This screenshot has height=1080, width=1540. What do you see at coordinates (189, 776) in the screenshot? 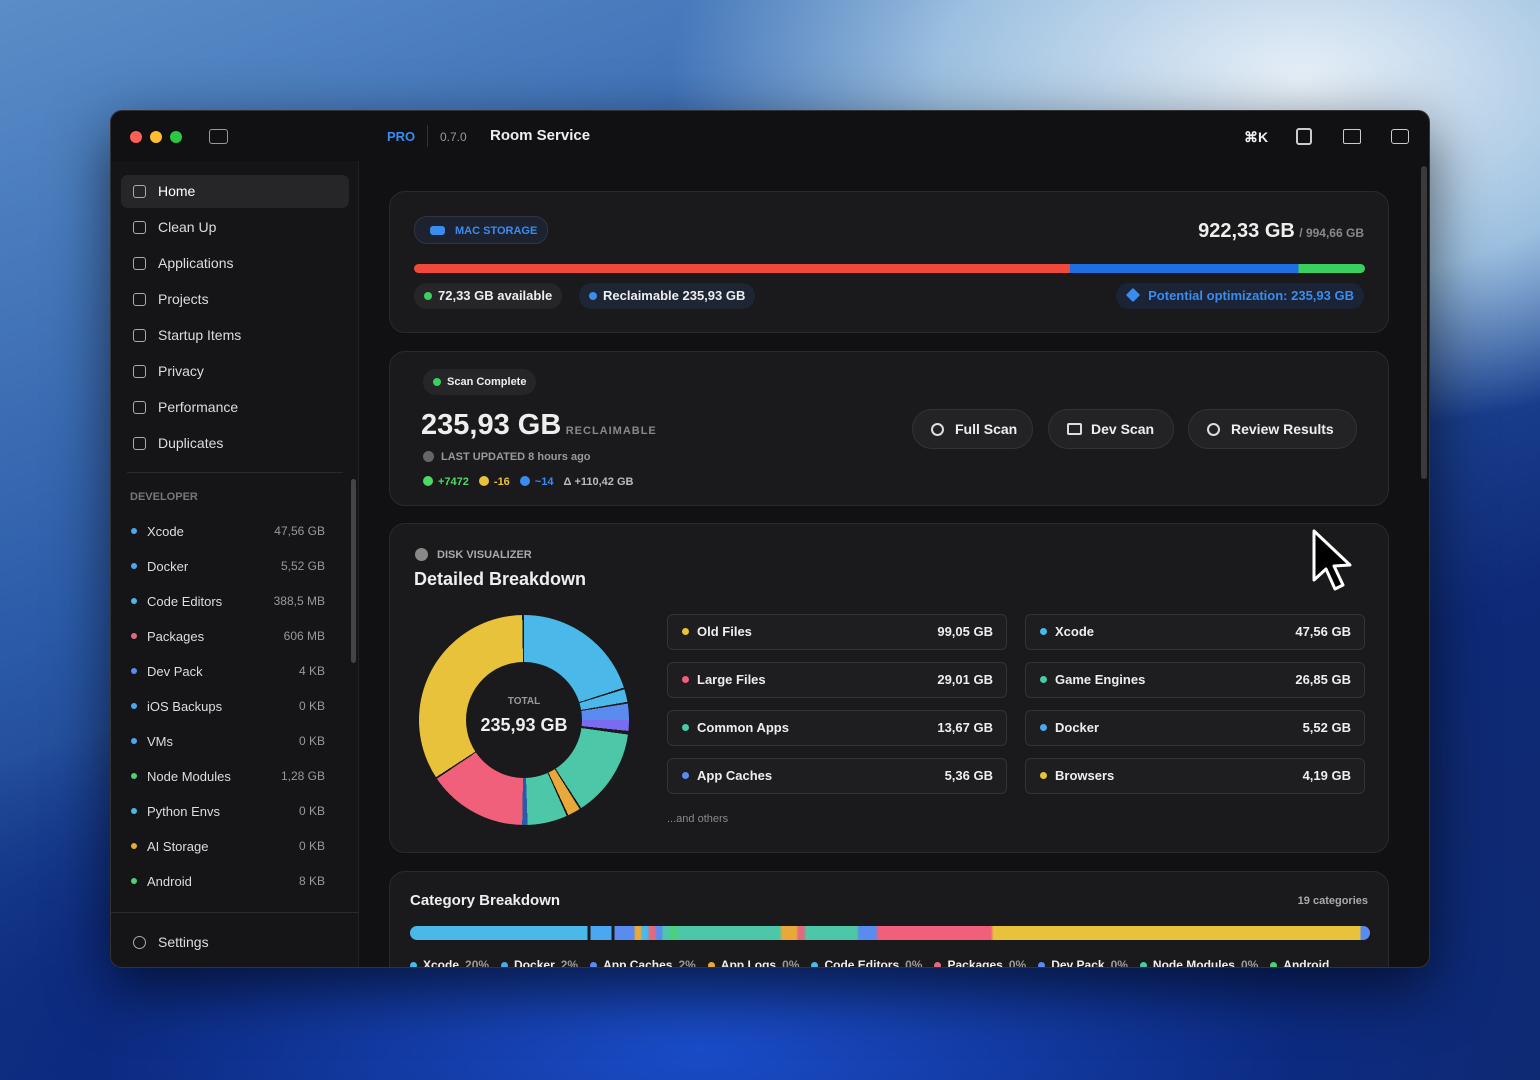
I see `dev-name: Node Modules` at bounding box center [189, 776].